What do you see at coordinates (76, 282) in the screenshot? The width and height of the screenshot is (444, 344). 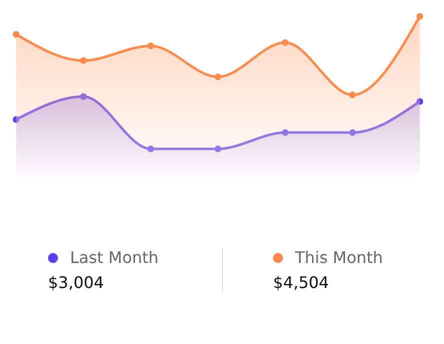 I see `text: $3,004` at bounding box center [76, 282].